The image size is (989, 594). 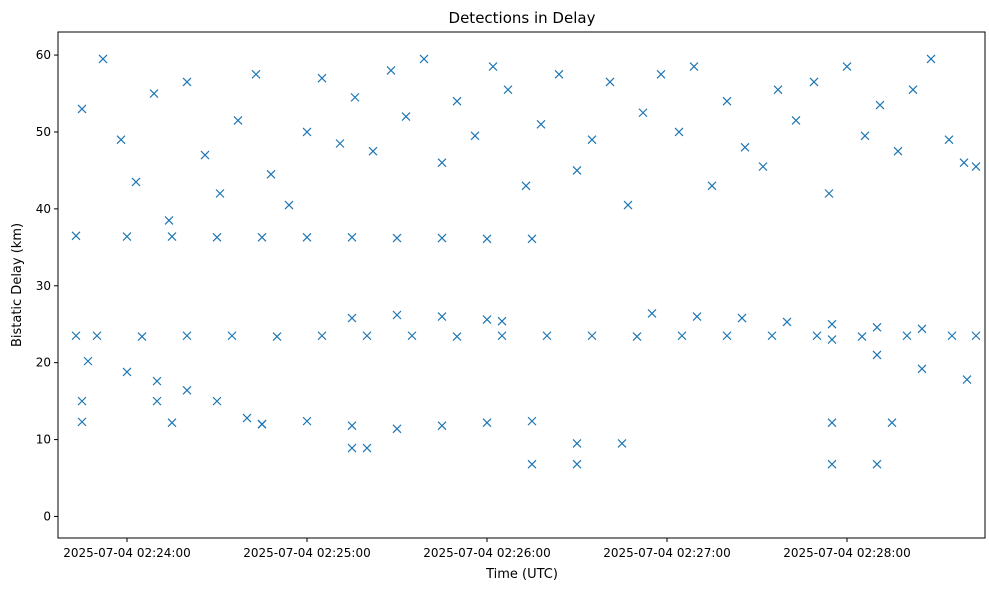 What do you see at coordinates (17, 285) in the screenshot?
I see `y-axis-label: Bistatic Delay (km)` at bounding box center [17, 285].